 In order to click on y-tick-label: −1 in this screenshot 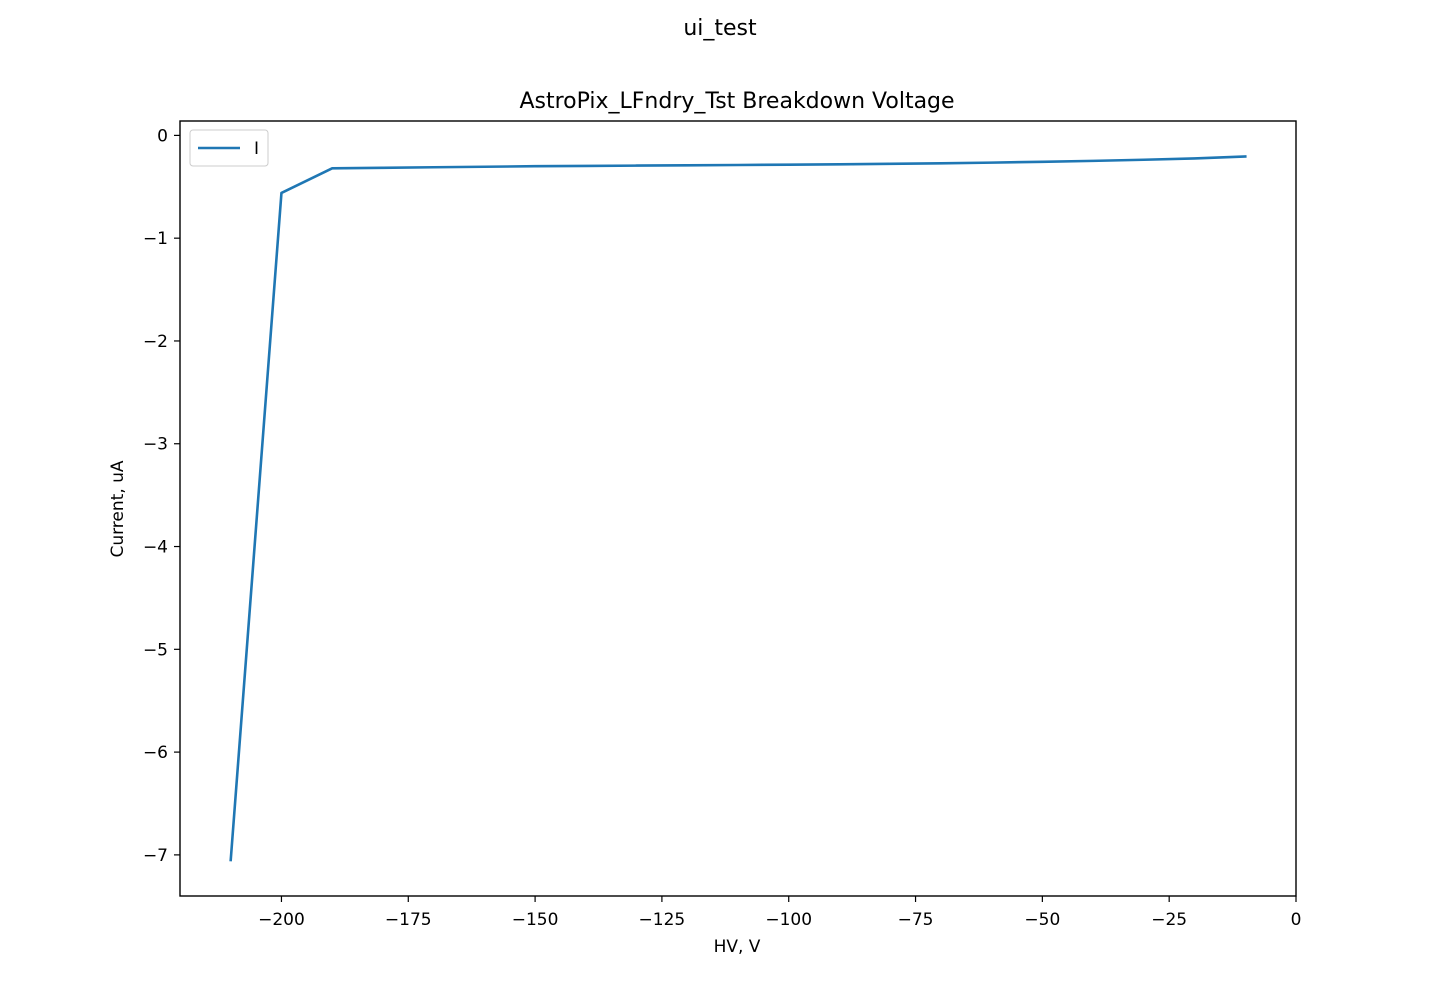, I will do `click(155, 239)`.